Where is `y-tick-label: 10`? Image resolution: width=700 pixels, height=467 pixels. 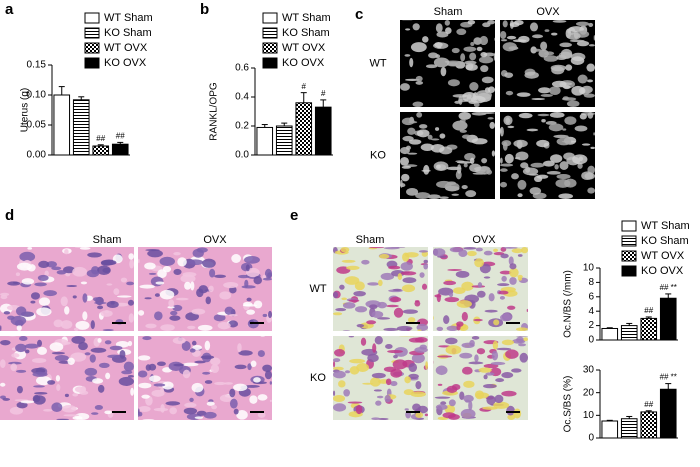 y-tick-label: 10 is located at coordinates (589, 415).